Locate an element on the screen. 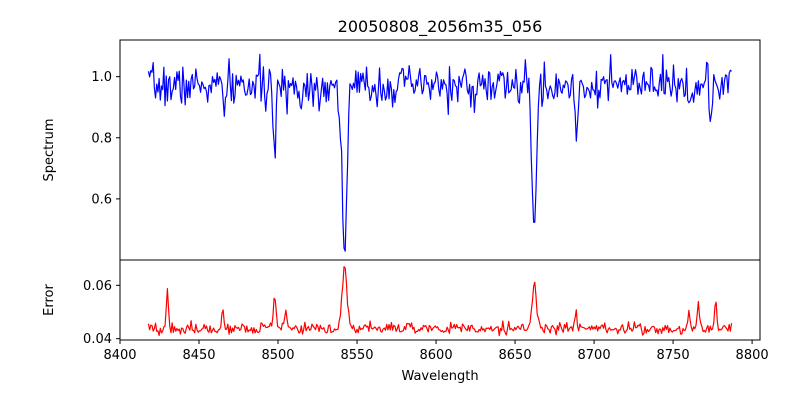 This screenshot has height=404, width=800. error-line is located at coordinates (440, 301).